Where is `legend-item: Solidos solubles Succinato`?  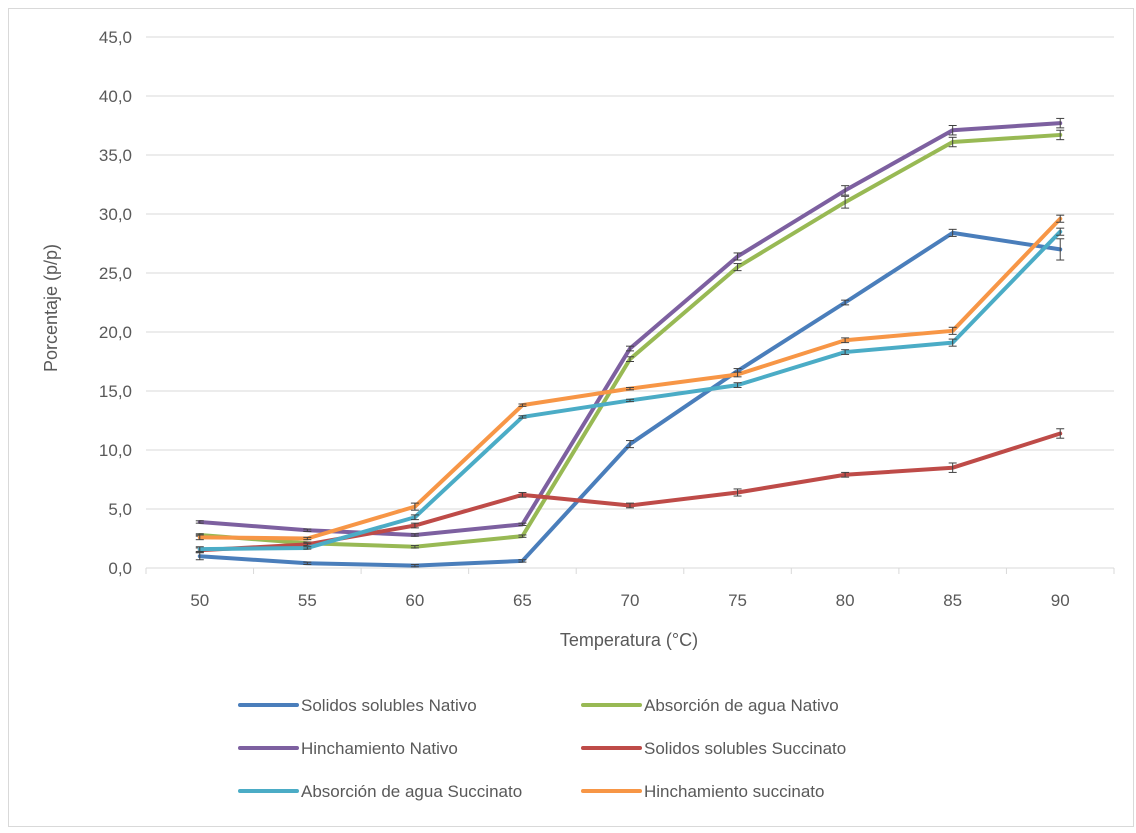
legend-item: Solidos solubles Succinato is located at coordinates (713, 748).